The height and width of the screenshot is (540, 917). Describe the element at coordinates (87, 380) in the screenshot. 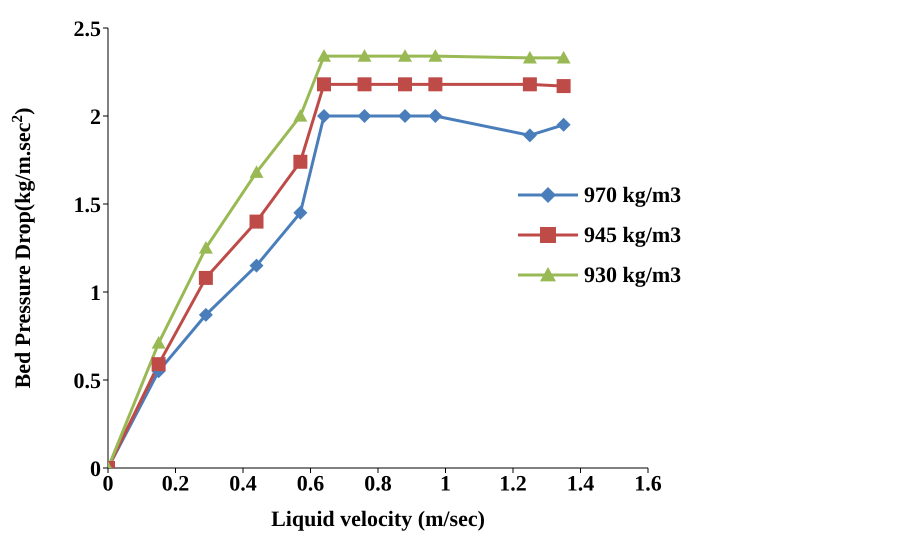

I see `y-tick-label: 0.5` at that location.